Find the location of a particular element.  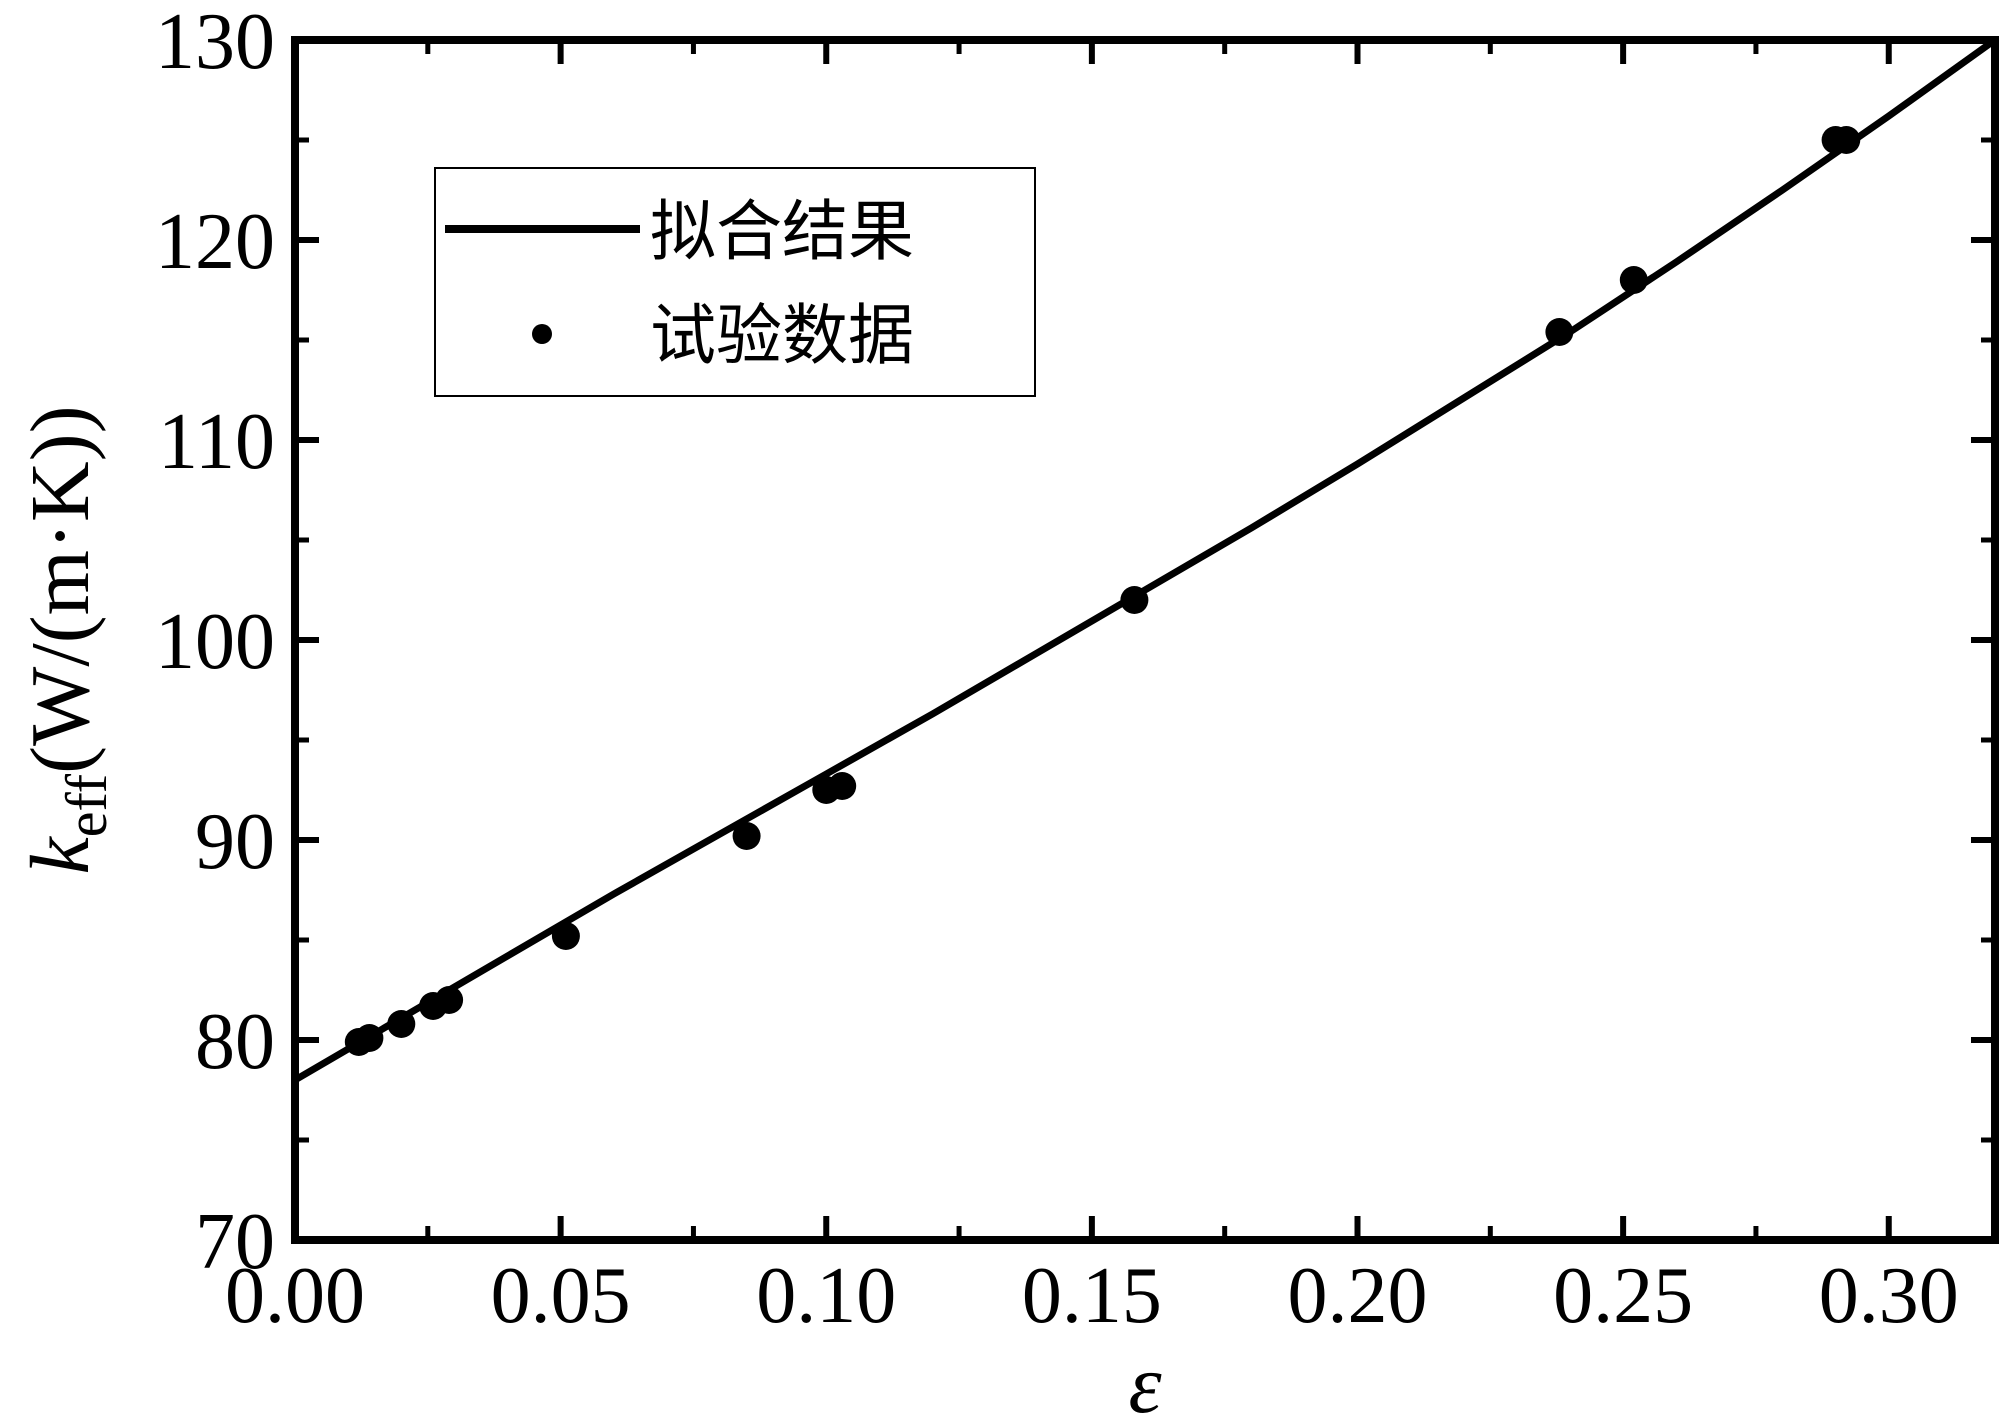

legend-box is located at coordinates (735, 282).